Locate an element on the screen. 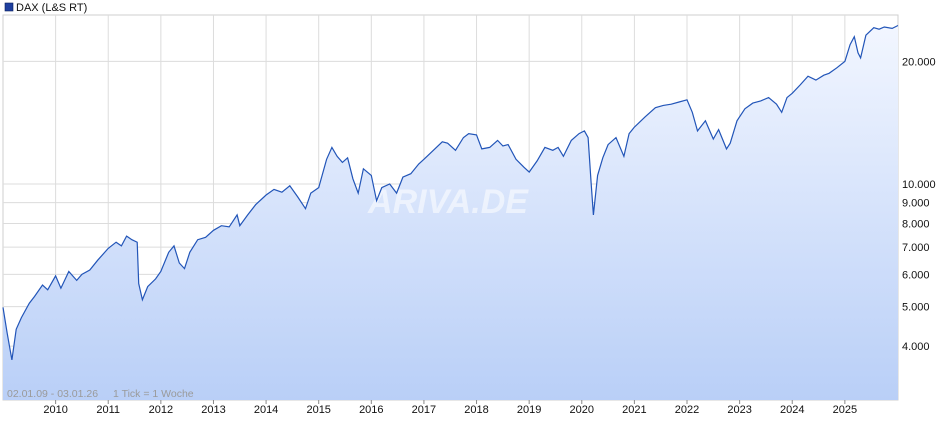 The image size is (940, 440). y-tick-label: 5.000 is located at coordinates (916, 308).